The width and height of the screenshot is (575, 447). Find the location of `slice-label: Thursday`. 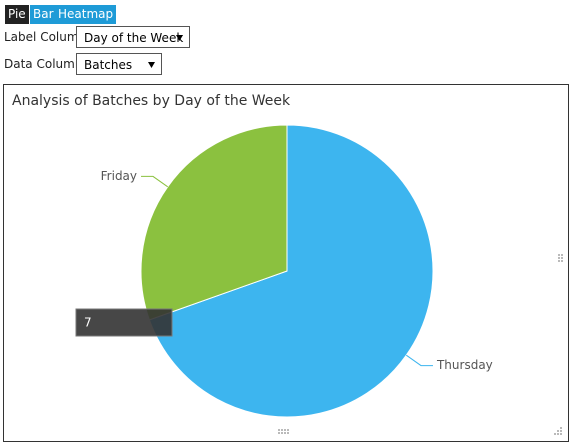

slice-label: Thursday is located at coordinates (464, 365).